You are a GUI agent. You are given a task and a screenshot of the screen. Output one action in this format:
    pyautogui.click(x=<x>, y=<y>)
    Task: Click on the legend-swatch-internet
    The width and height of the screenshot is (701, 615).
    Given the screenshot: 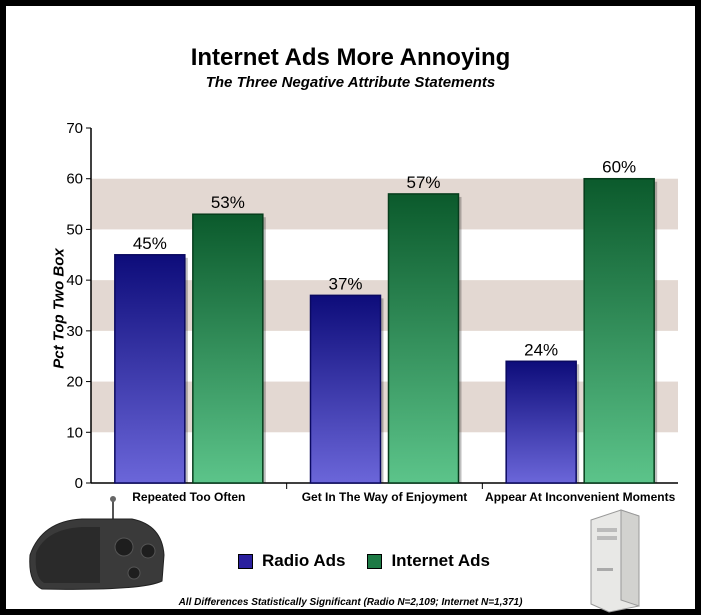 What is the action you would take?
    pyautogui.click(x=375, y=561)
    